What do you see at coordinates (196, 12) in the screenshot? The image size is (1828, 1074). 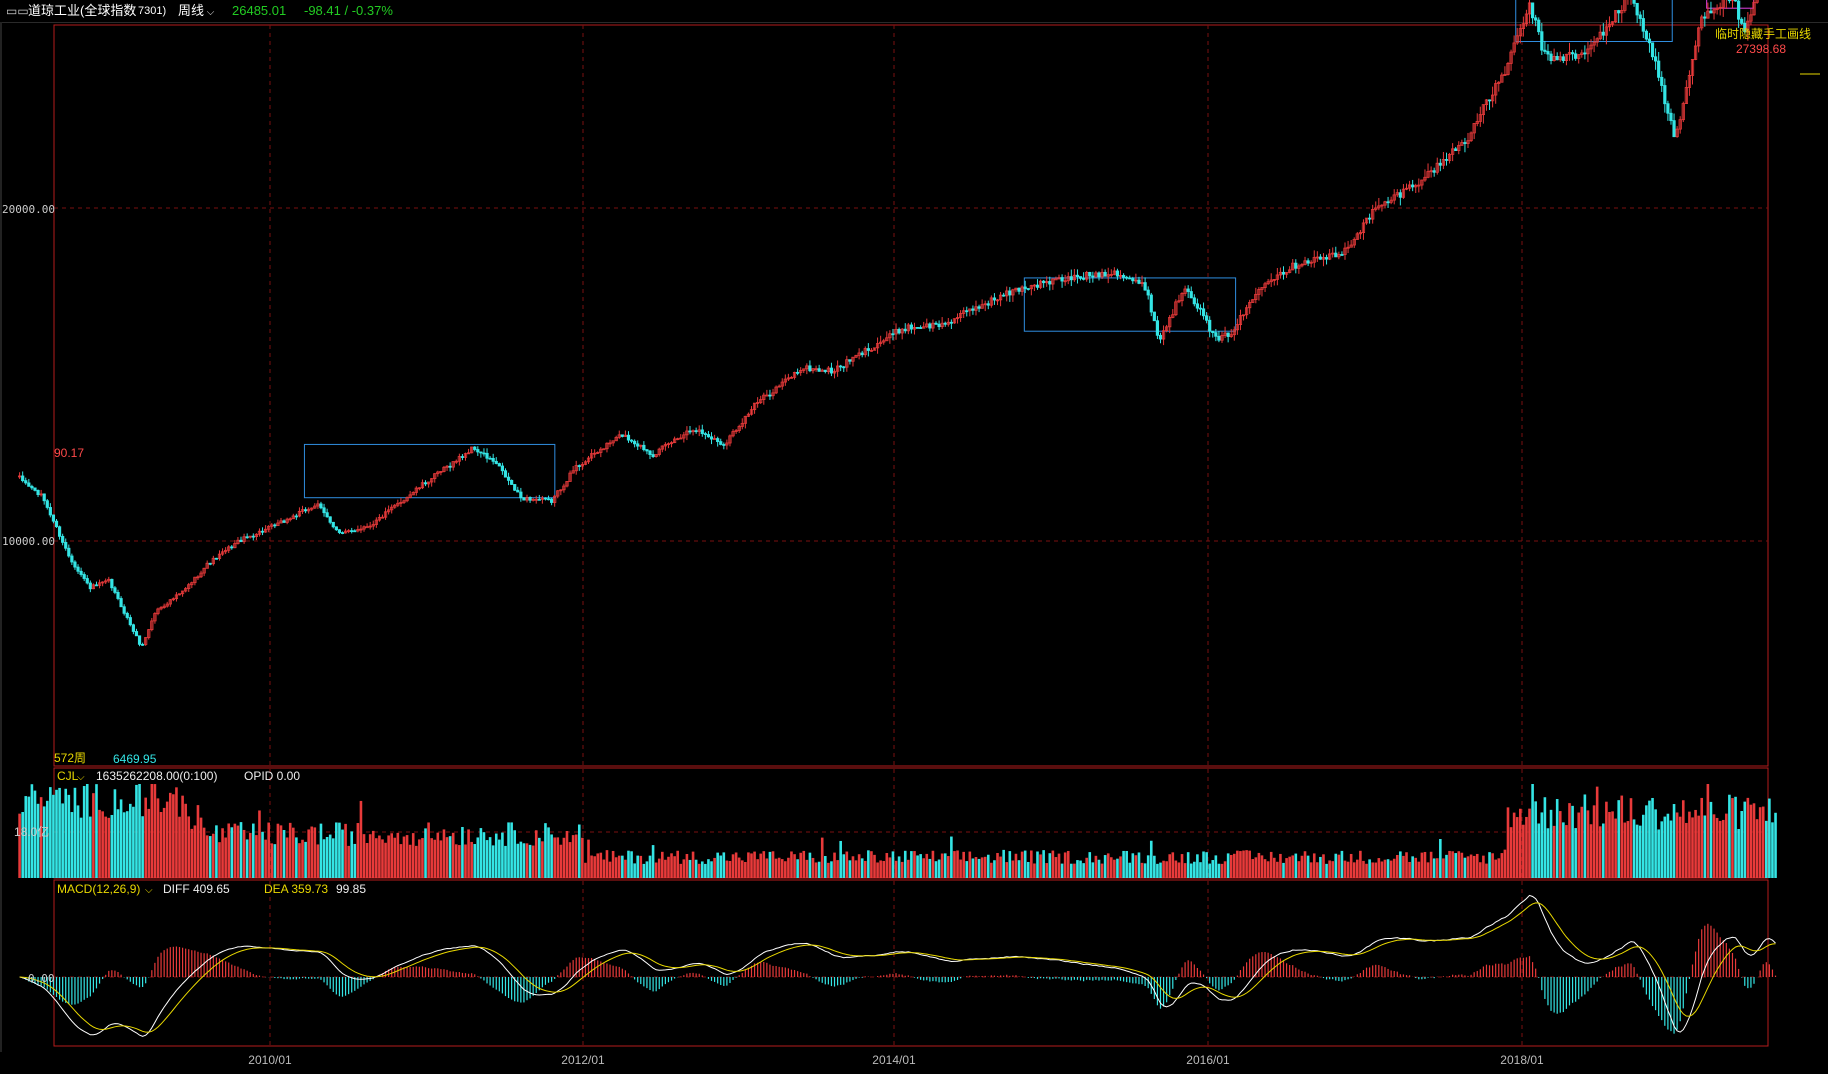 I see `period-selector: 周线 ⌵` at bounding box center [196, 12].